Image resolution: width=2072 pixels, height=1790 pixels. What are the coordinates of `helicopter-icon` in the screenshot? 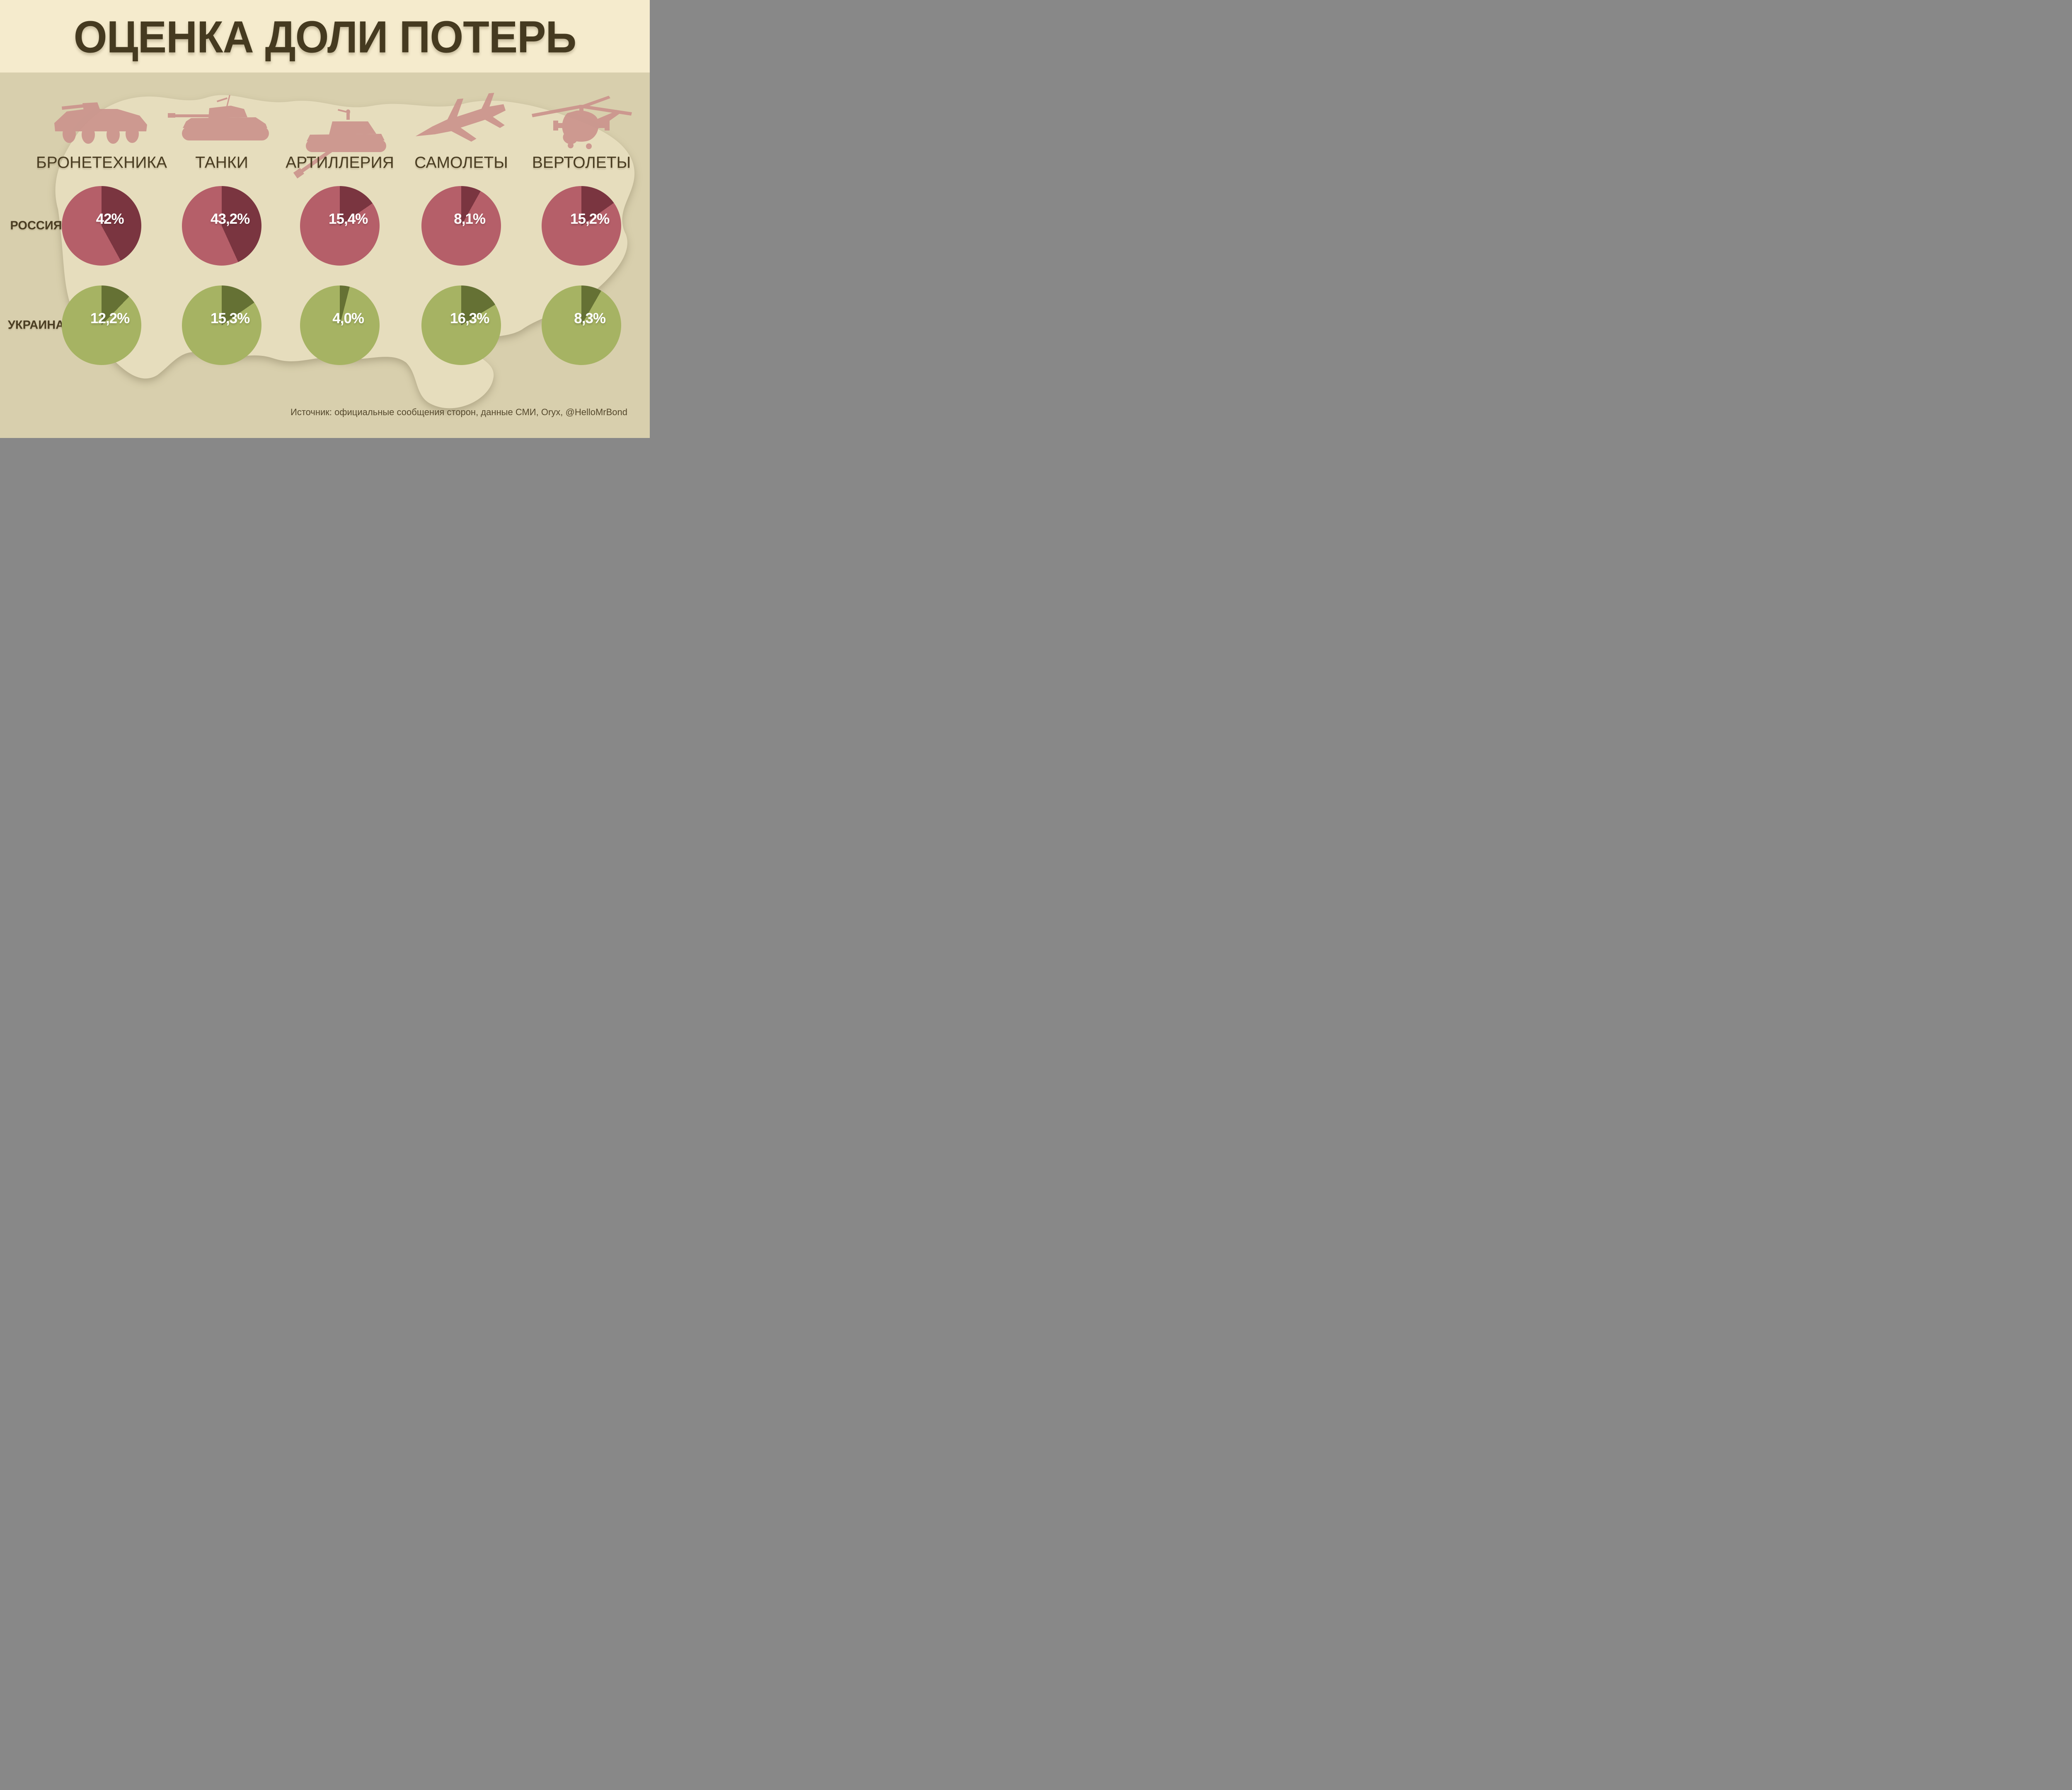 It's located at (581, 121).